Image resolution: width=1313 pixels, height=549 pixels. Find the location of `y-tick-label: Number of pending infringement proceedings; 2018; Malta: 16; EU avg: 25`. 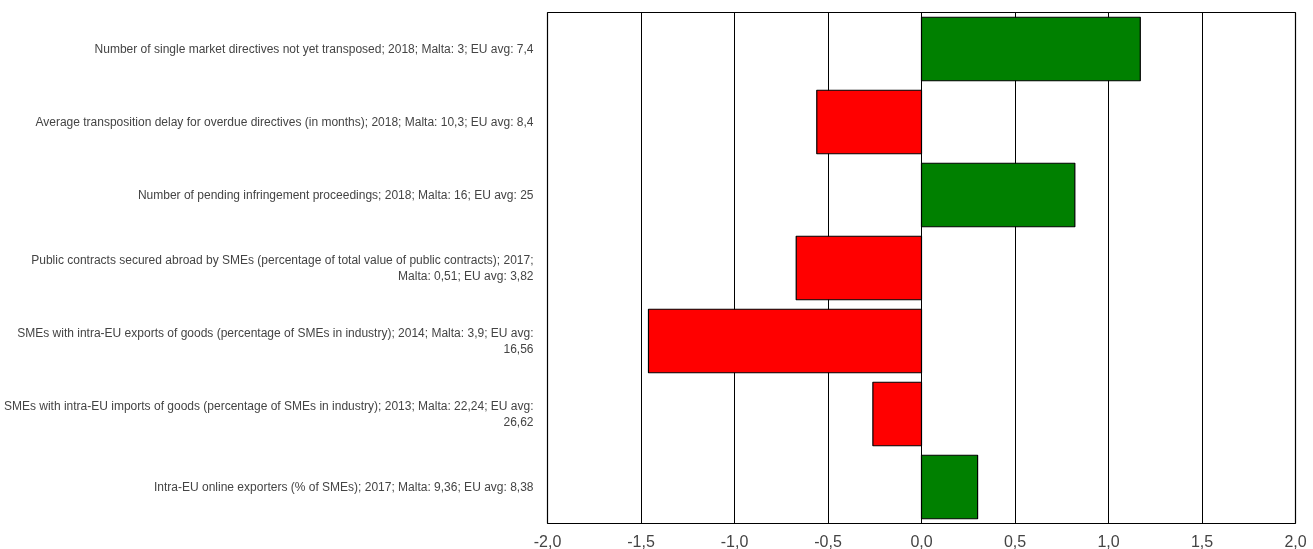

y-tick-label: Number of pending infringement proceedings; 2018; Malta: 16; EU avg: 25 is located at coordinates (335, 195).